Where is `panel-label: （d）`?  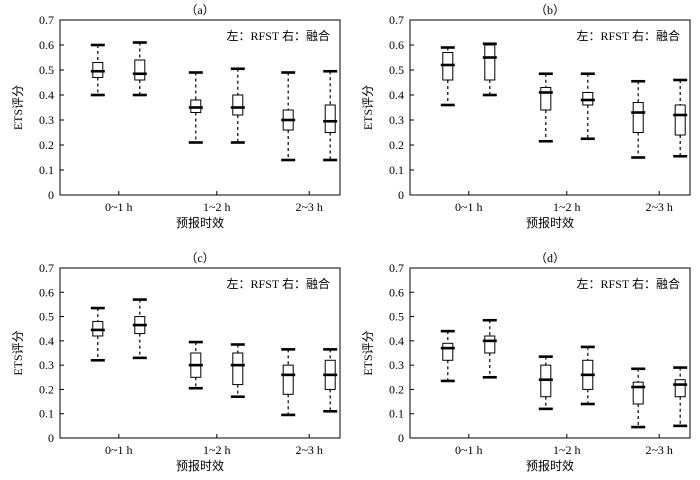
panel-label: （d） is located at coordinates (550, 258).